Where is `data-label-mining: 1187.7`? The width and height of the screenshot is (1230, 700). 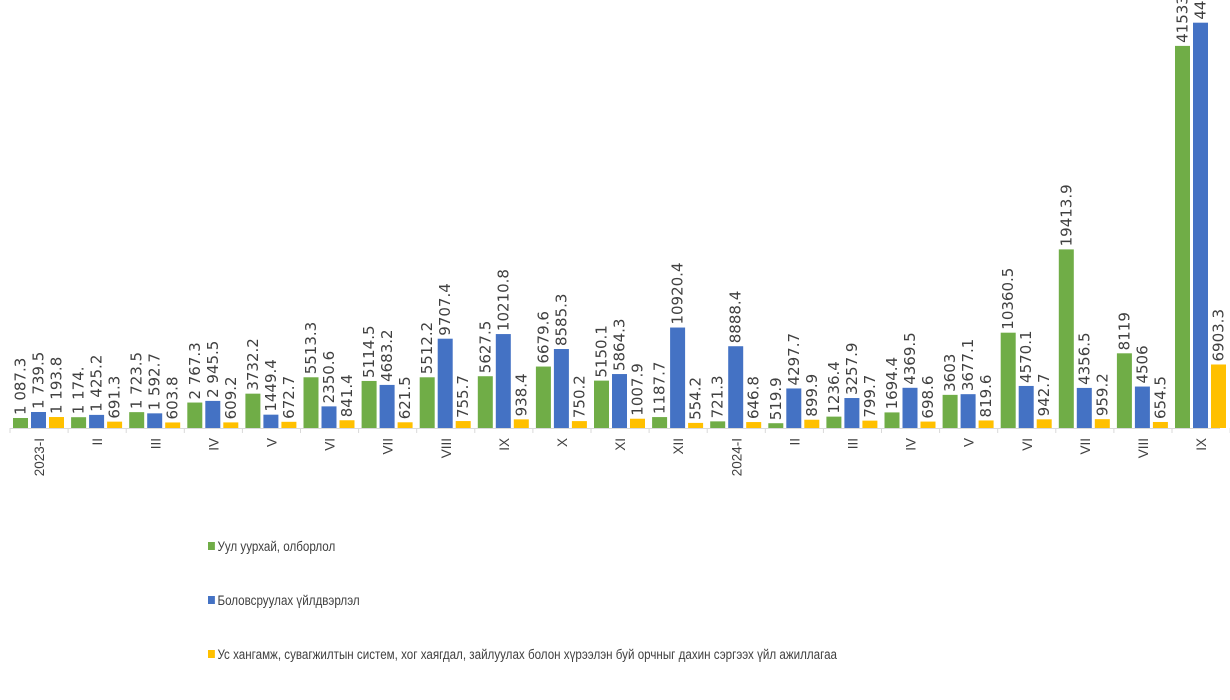
data-label-mining: 1187.7 is located at coordinates (660, 388).